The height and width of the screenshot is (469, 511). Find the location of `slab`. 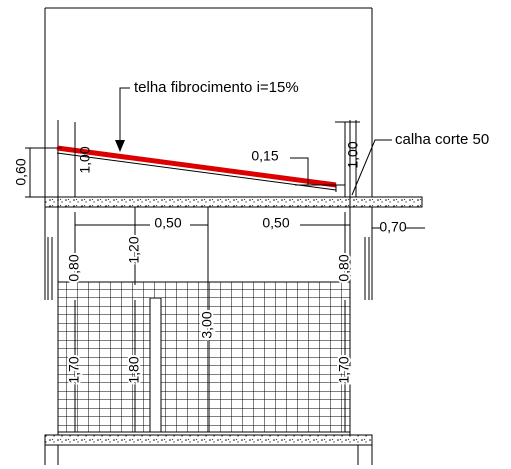

slab is located at coordinates (233, 202).